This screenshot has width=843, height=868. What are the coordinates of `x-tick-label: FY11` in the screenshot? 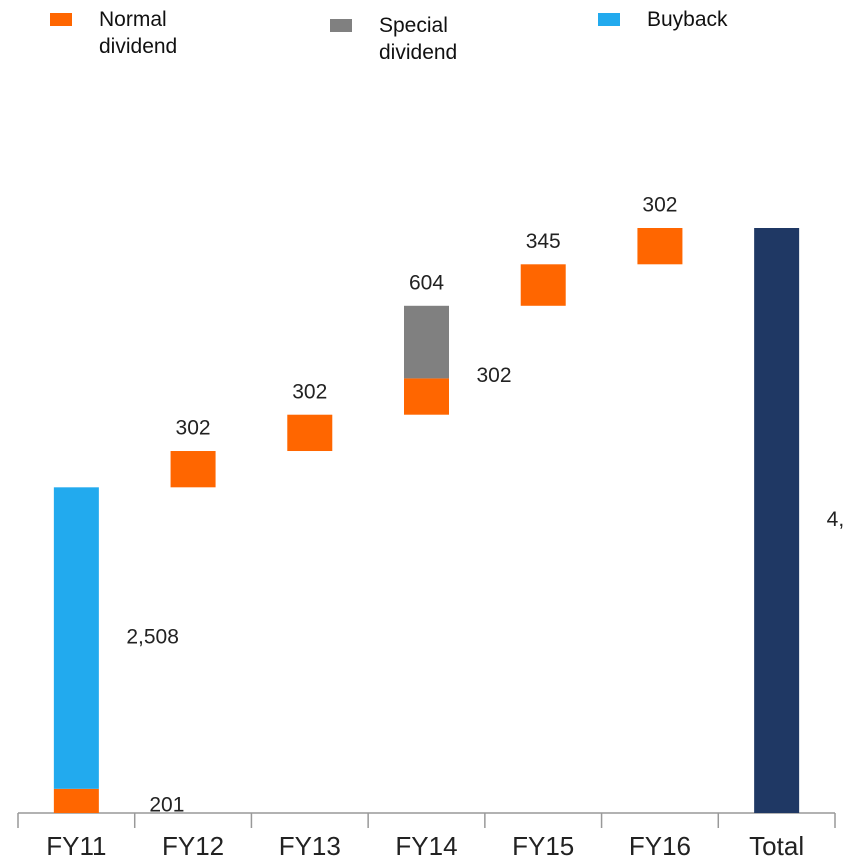 It's located at (76, 846).